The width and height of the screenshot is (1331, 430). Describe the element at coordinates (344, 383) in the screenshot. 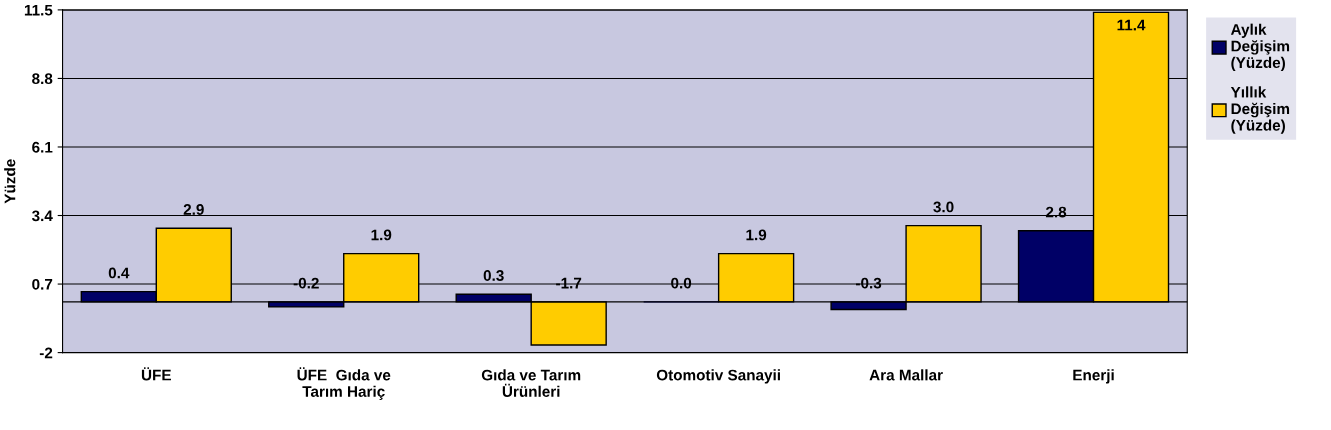

I see `x-tick-label: ÜFE Gıda ve Tarım Hariç` at that location.